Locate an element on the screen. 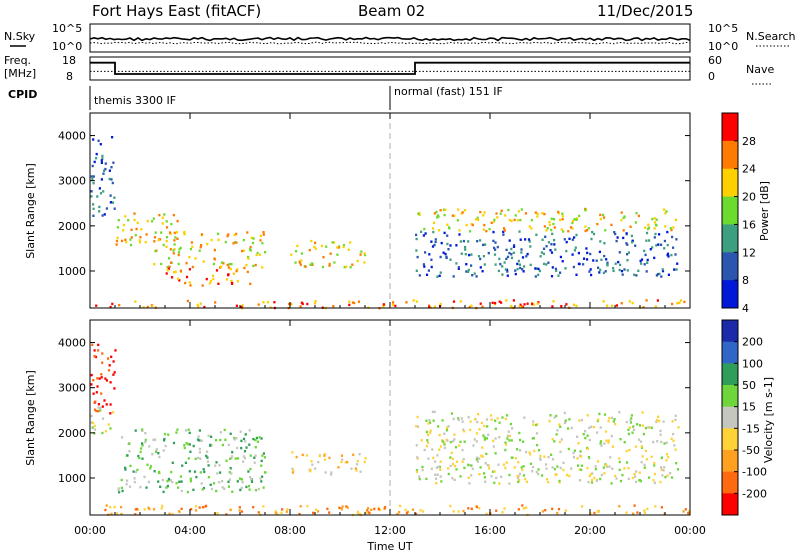  colorbar-tick-label: 15 is located at coordinates (749, 407).